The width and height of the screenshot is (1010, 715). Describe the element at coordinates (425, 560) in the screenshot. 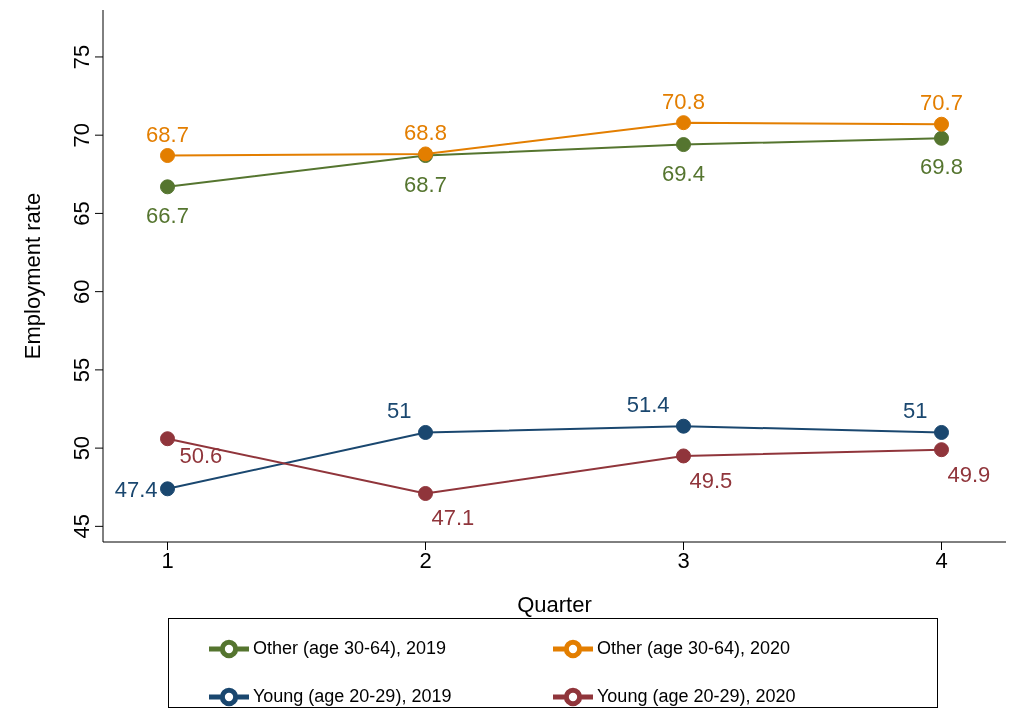

I see `x-tick-label: 2` at that location.